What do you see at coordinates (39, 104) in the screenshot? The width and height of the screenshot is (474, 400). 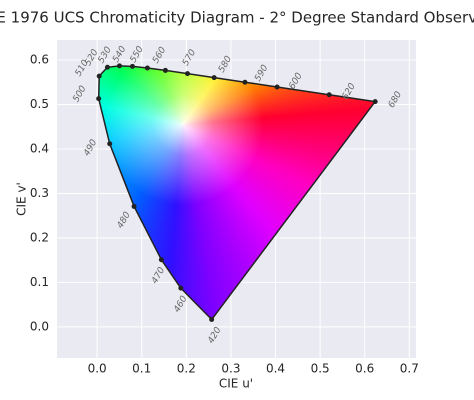 I see `y-tick-label: 0.5` at bounding box center [39, 104].